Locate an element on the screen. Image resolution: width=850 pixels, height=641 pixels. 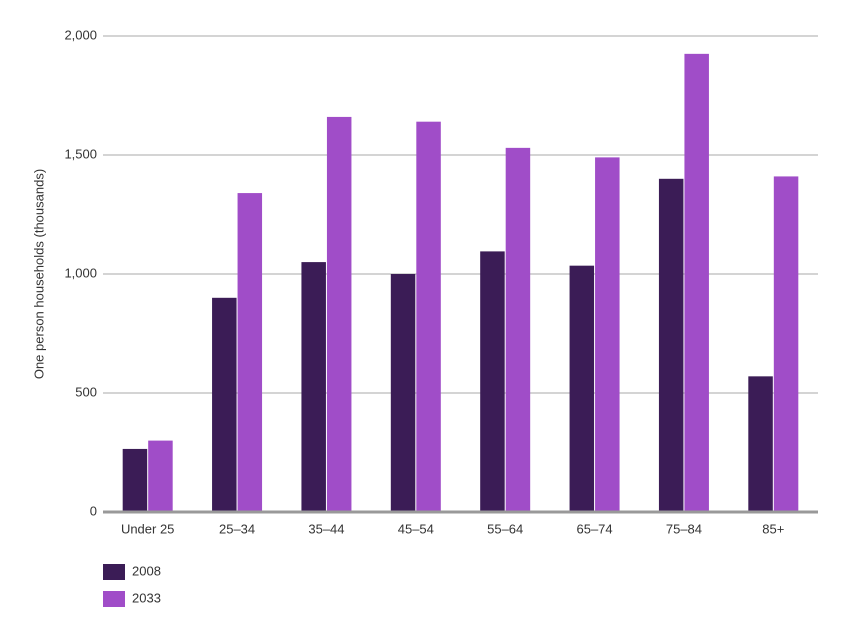
x-tick-label: 45–54 is located at coordinates (416, 528).